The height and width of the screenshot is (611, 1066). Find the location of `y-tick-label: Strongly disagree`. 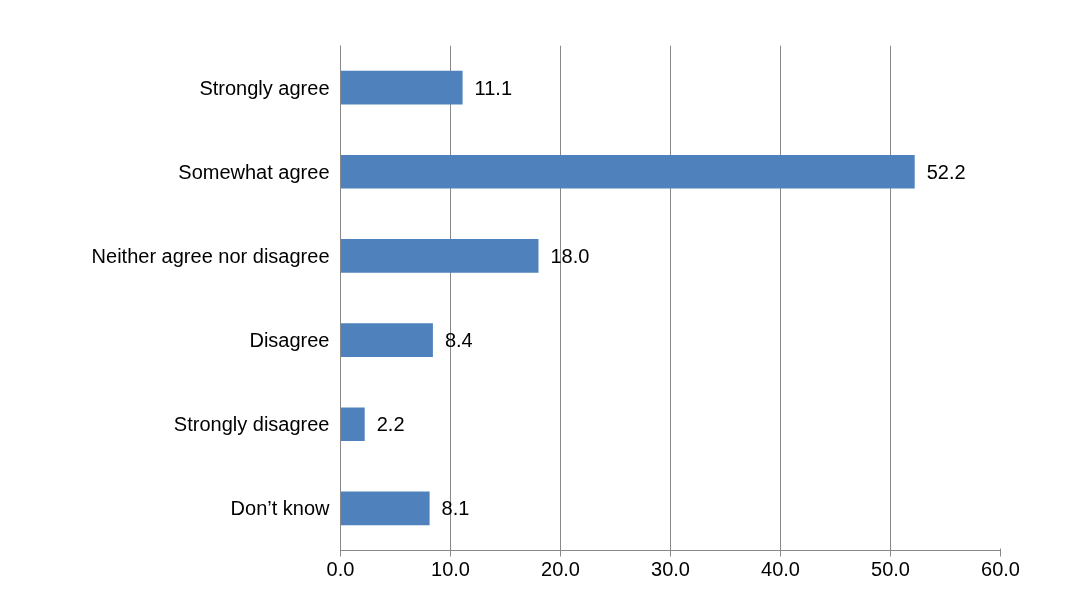

y-tick-label: Strongly disagree is located at coordinates (251, 424).